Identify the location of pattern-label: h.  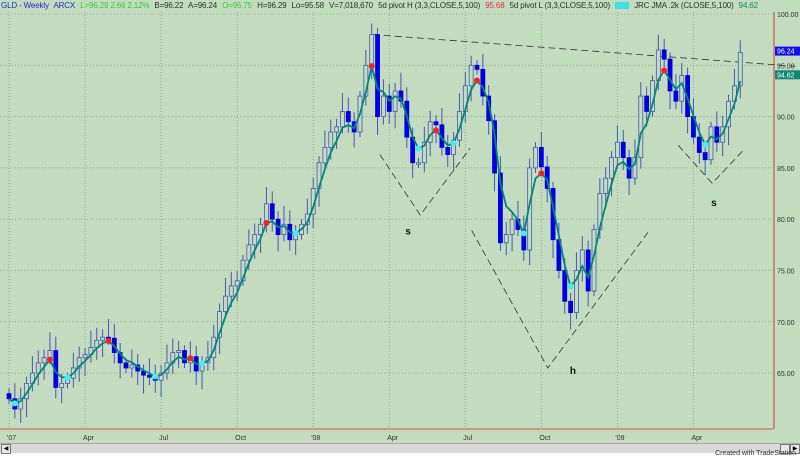
(573, 371).